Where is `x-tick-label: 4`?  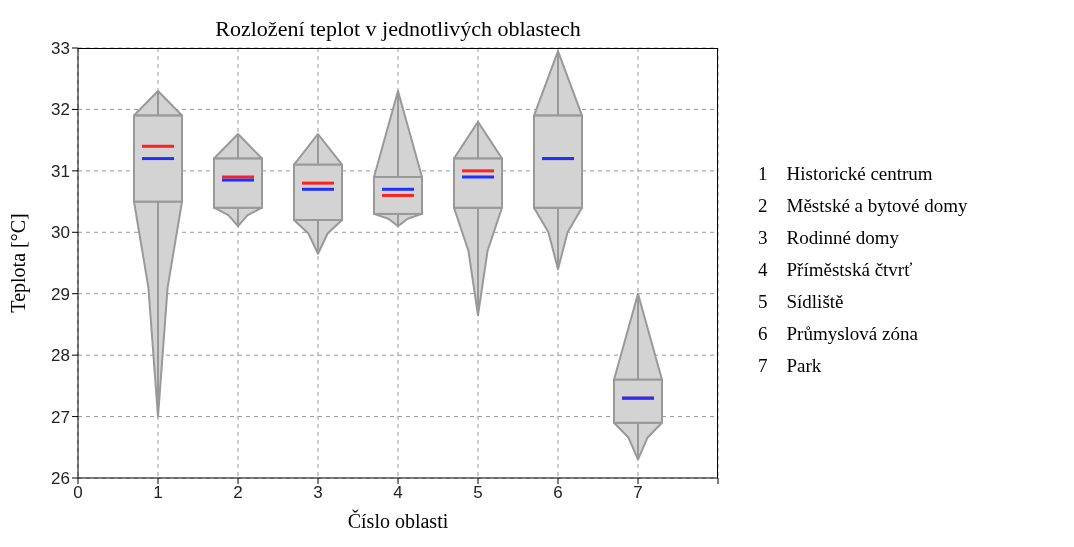
x-tick-label: 4 is located at coordinates (398, 493).